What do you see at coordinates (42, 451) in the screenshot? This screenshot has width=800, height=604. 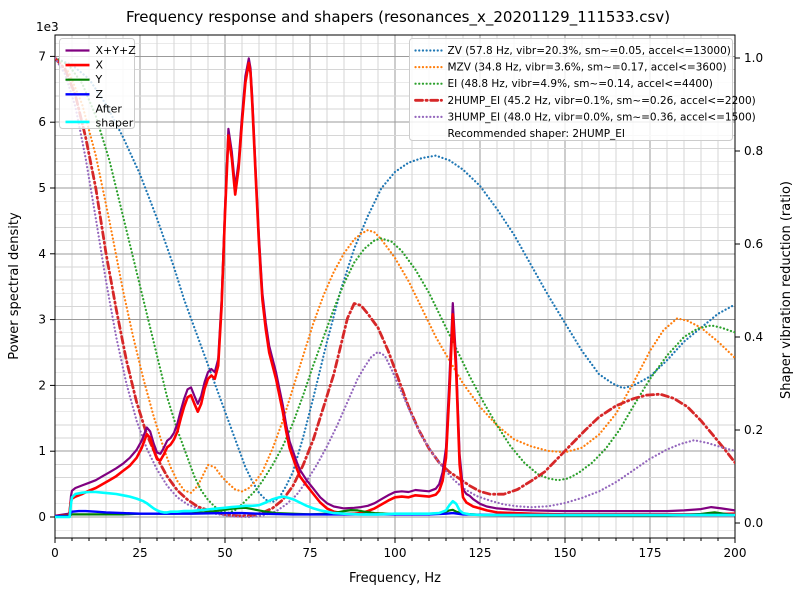 I see `y-left-tick-label: 1` at bounding box center [42, 451].